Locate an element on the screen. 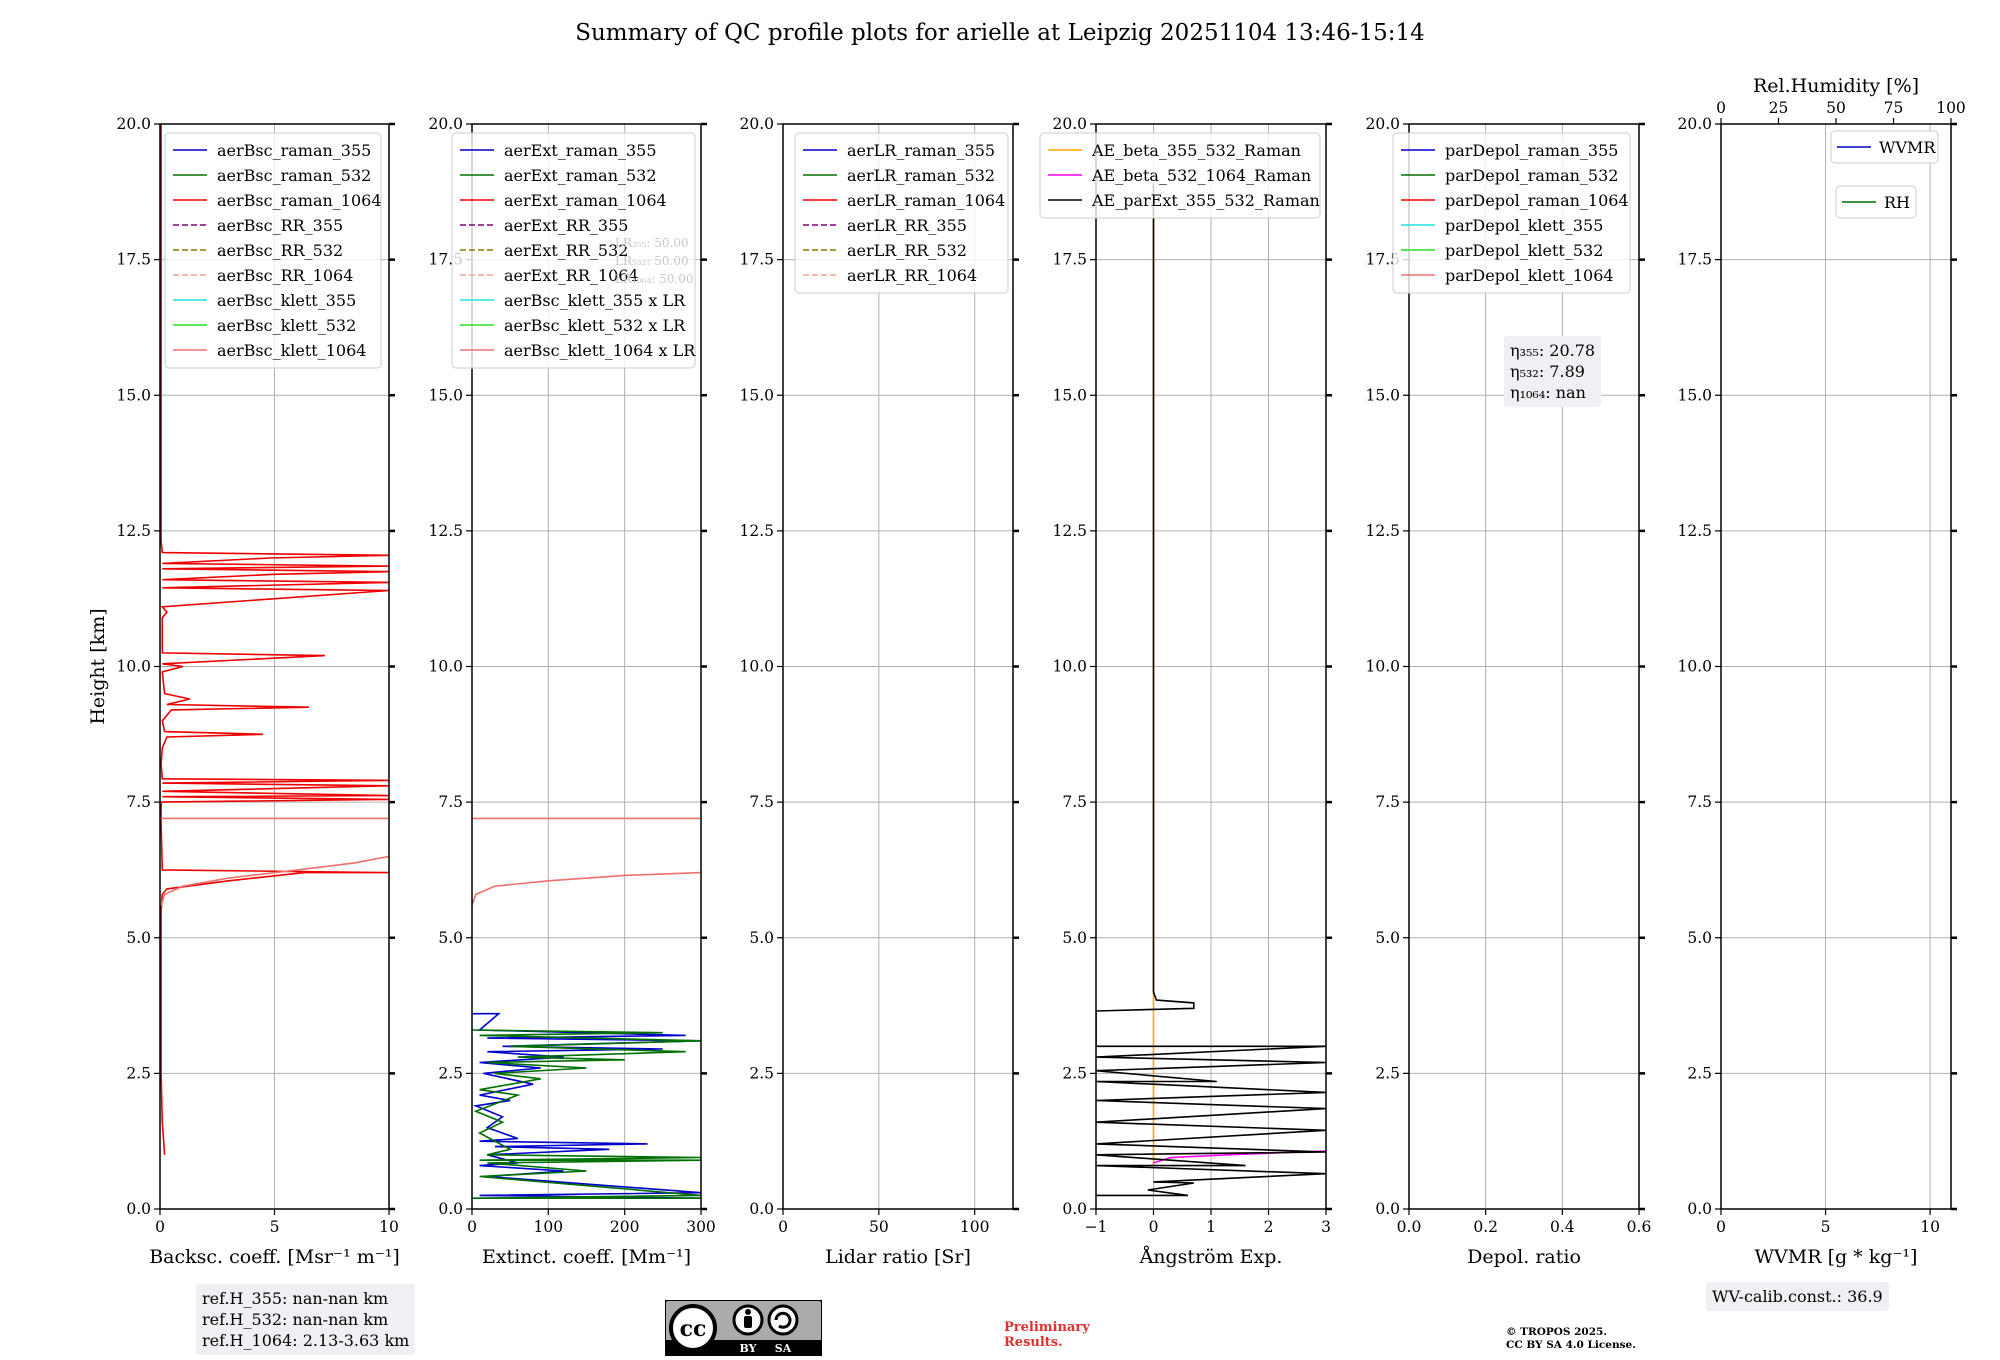  legend-entry: aerExt_RR_355 is located at coordinates (566, 225).